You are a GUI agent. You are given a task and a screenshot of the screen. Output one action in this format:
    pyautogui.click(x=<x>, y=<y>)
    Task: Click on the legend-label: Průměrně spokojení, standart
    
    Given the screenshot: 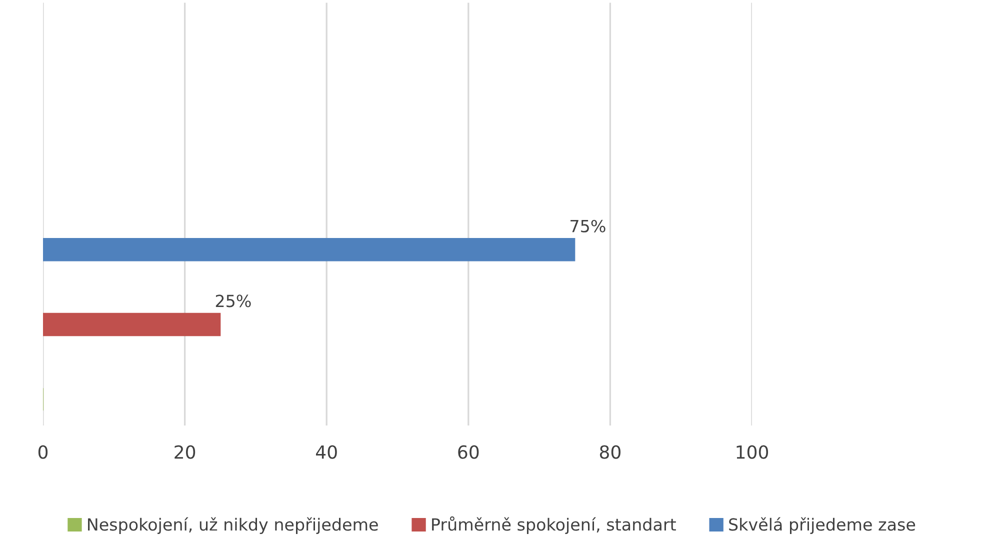 What is the action you would take?
    pyautogui.click(x=554, y=525)
    